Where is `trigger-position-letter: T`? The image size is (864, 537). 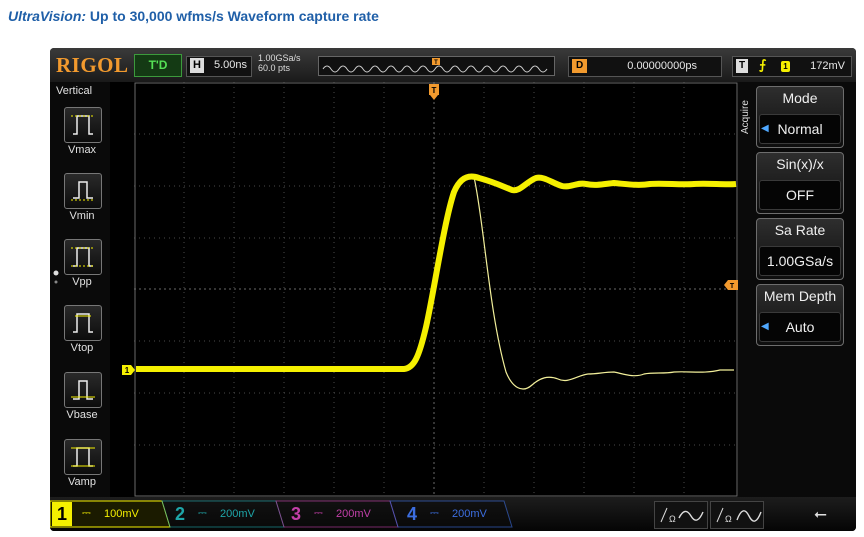 trigger-position-letter: T is located at coordinates (434, 90).